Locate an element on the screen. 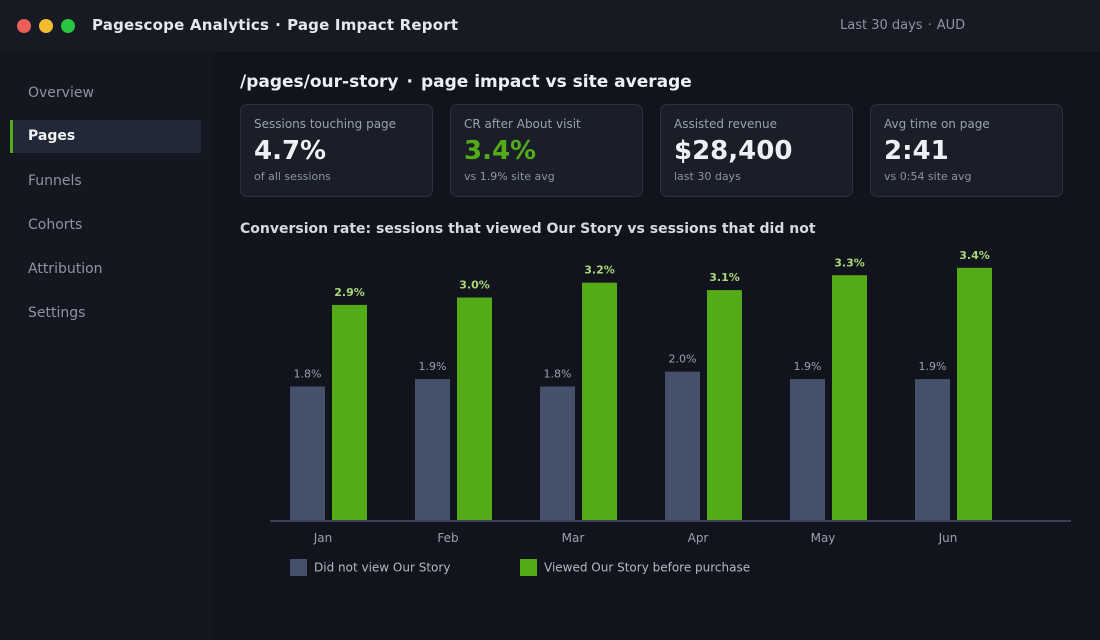  sidebar-item-pages: Pages is located at coordinates (105, 136).